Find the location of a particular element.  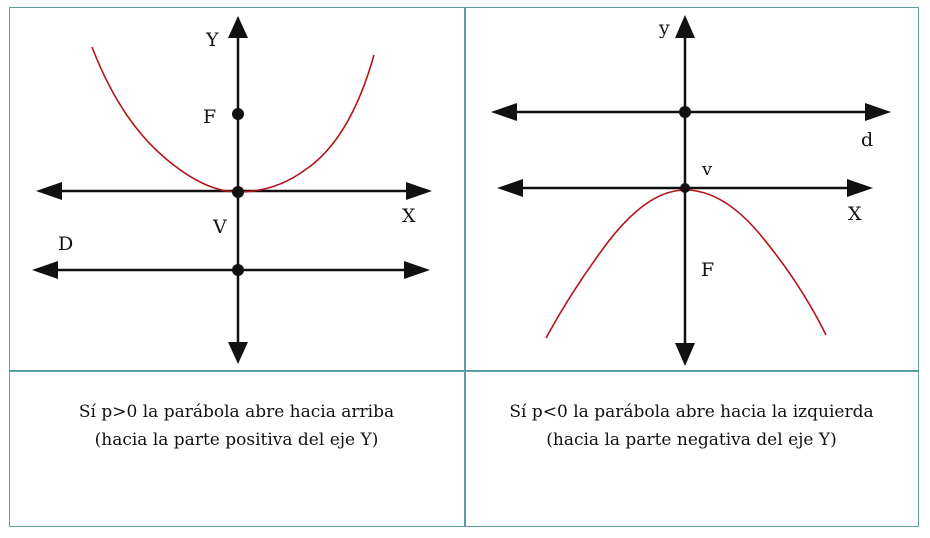

left-focus-label: F is located at coordinates (209, 117).